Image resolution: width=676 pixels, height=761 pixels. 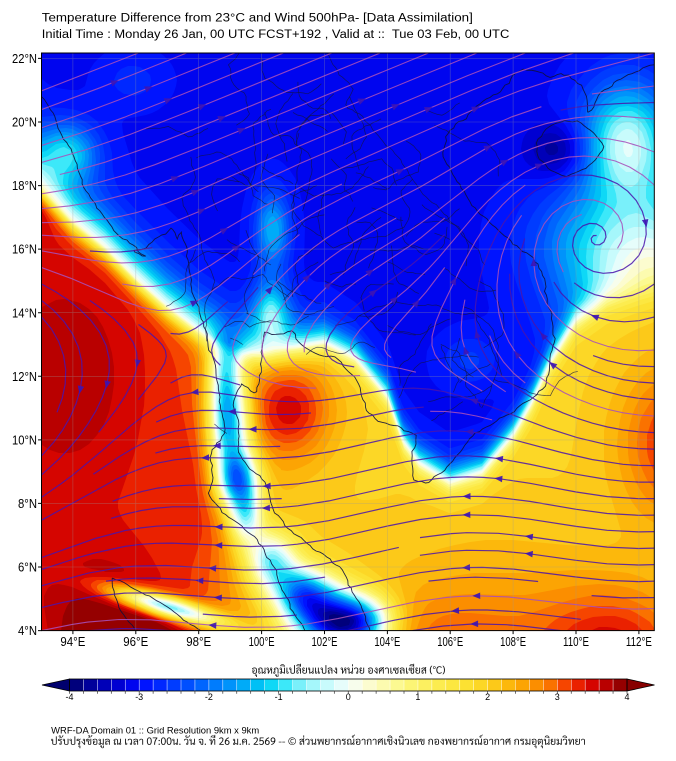 What do you see at coordinates (325, 641) in the screenshot?
I see `svg-text: 102°E` at bounding box center [325, 641].